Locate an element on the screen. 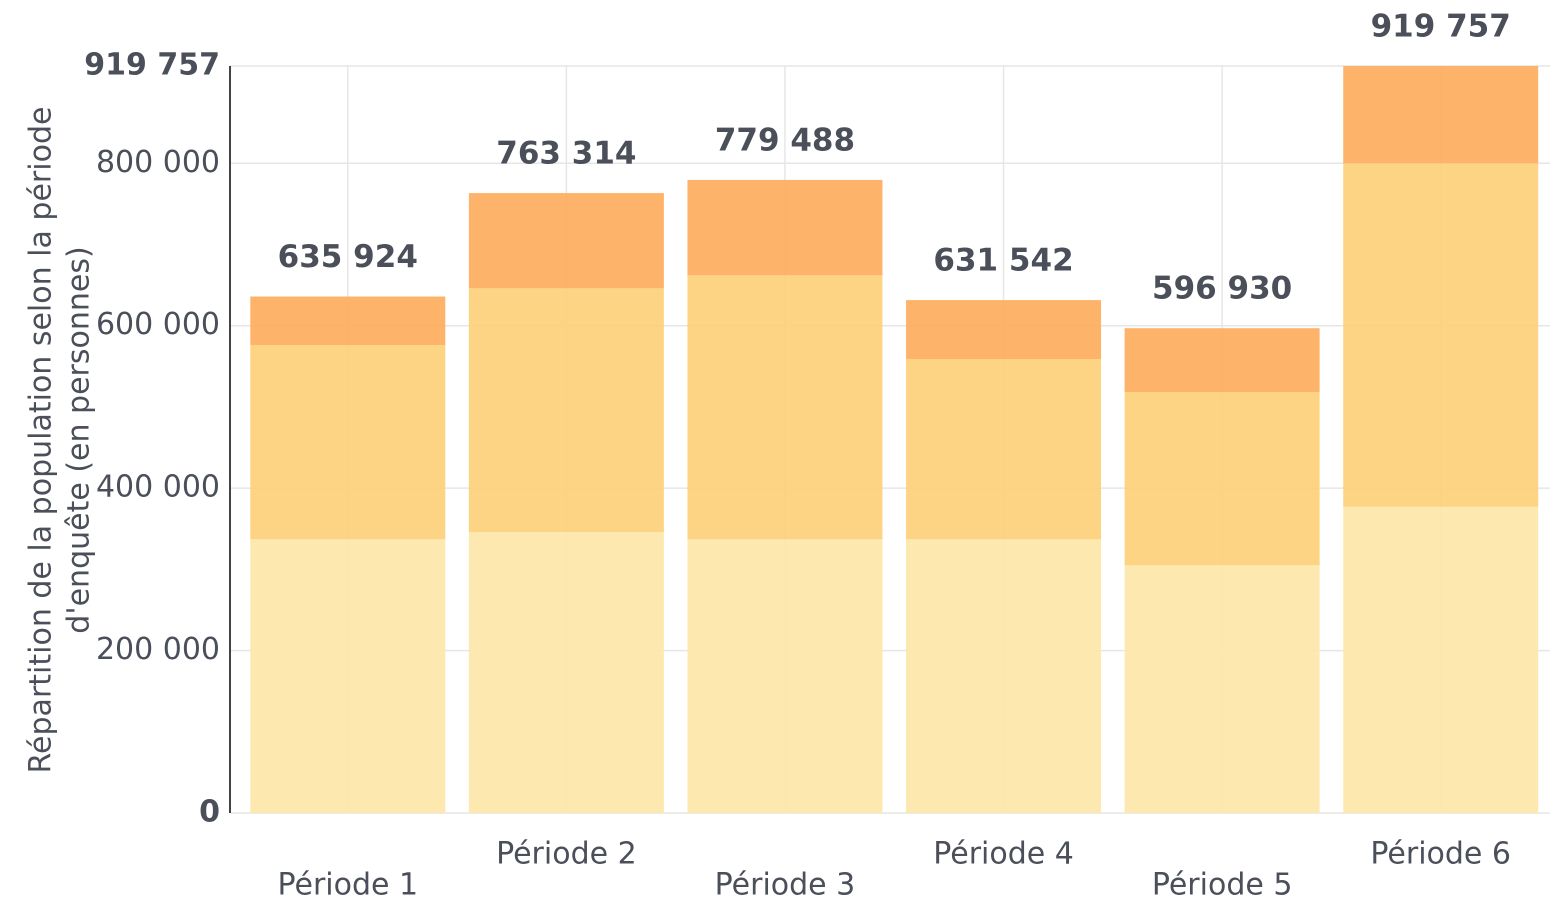 This screenshot has width=1558, height=904. y-tick-label: 0 is located at coordinates (209, 812).